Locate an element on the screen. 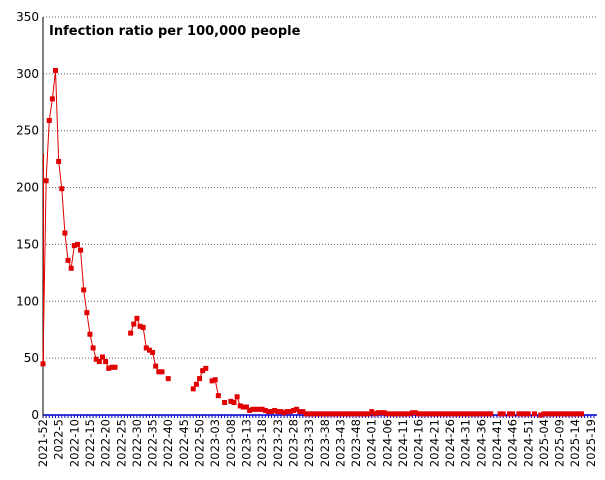 The image size is (605, 480). y-tick-label: 300 is located at coordinates (27, 74).